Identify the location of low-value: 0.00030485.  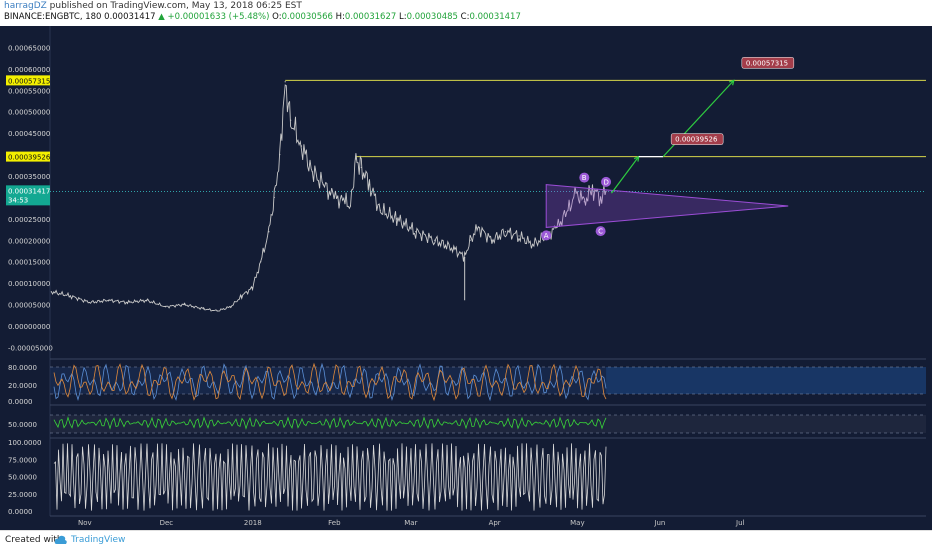
(432, 17).